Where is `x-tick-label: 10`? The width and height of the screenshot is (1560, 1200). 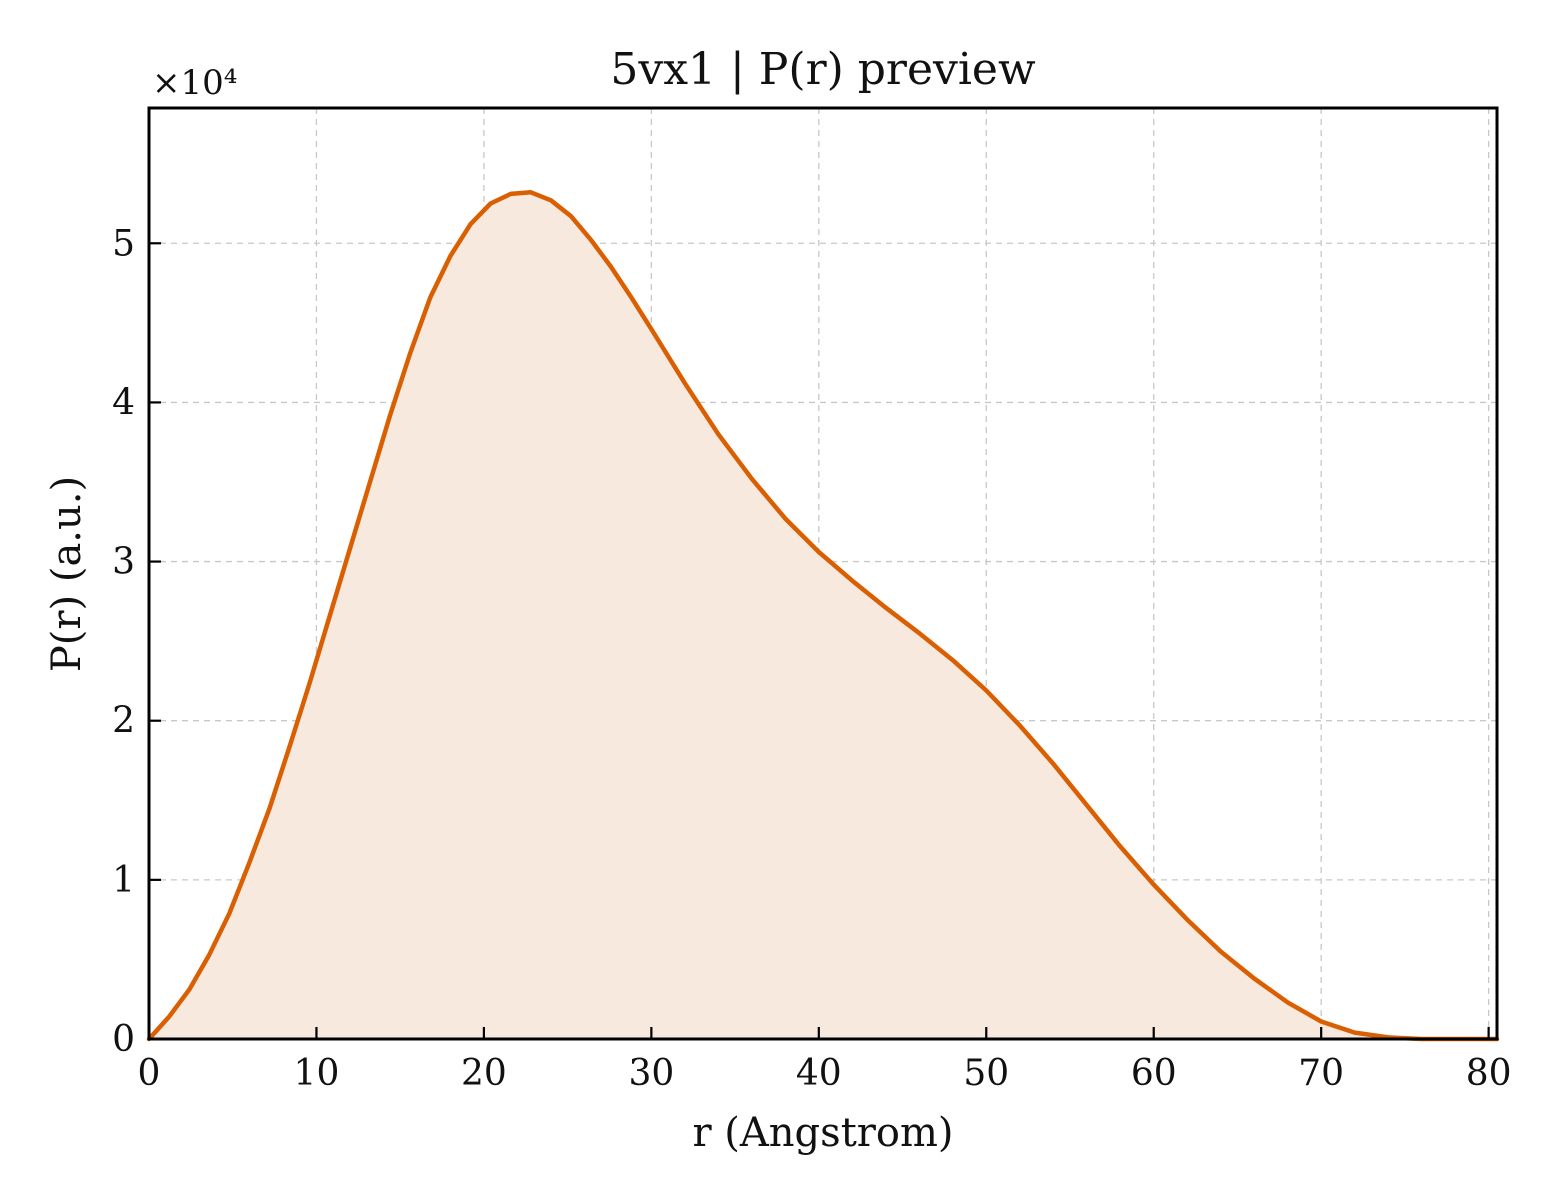 x-tick-label: 10 is located at coordinates (317, 1073).